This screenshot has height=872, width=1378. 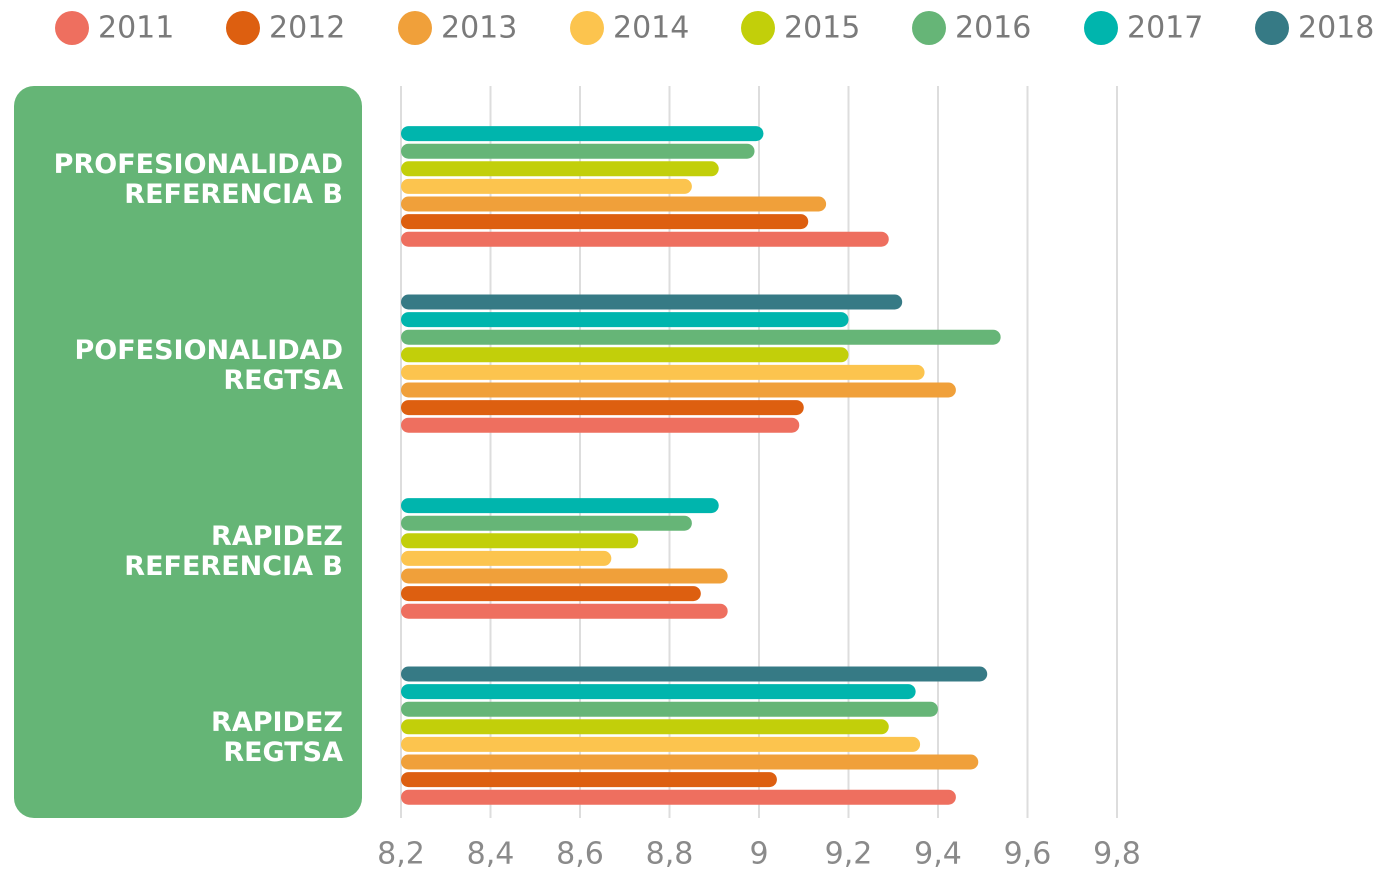 I want to click on legend-label: 2017, so click(x=1165, y=28).